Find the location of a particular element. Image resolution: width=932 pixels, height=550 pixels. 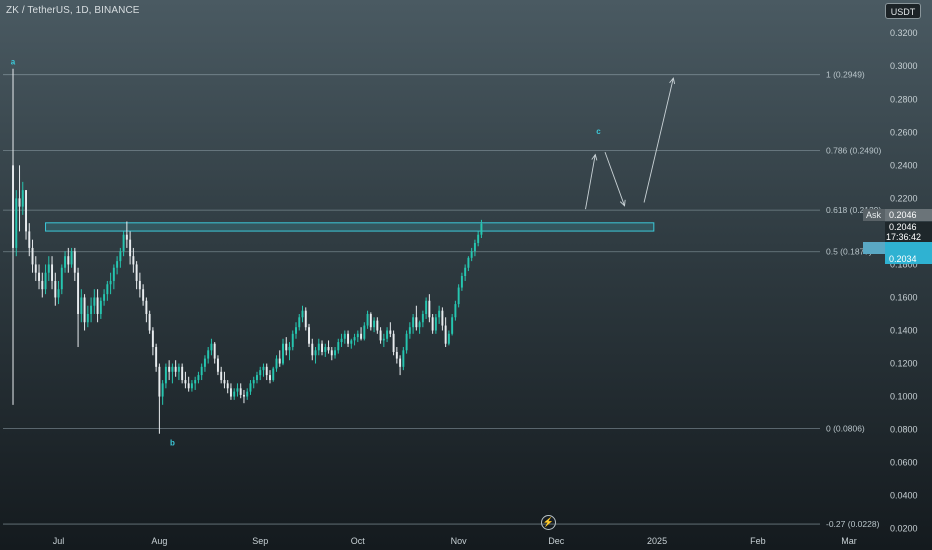

y-tick-label: 0.1200 is located at coordinates (904, 364).